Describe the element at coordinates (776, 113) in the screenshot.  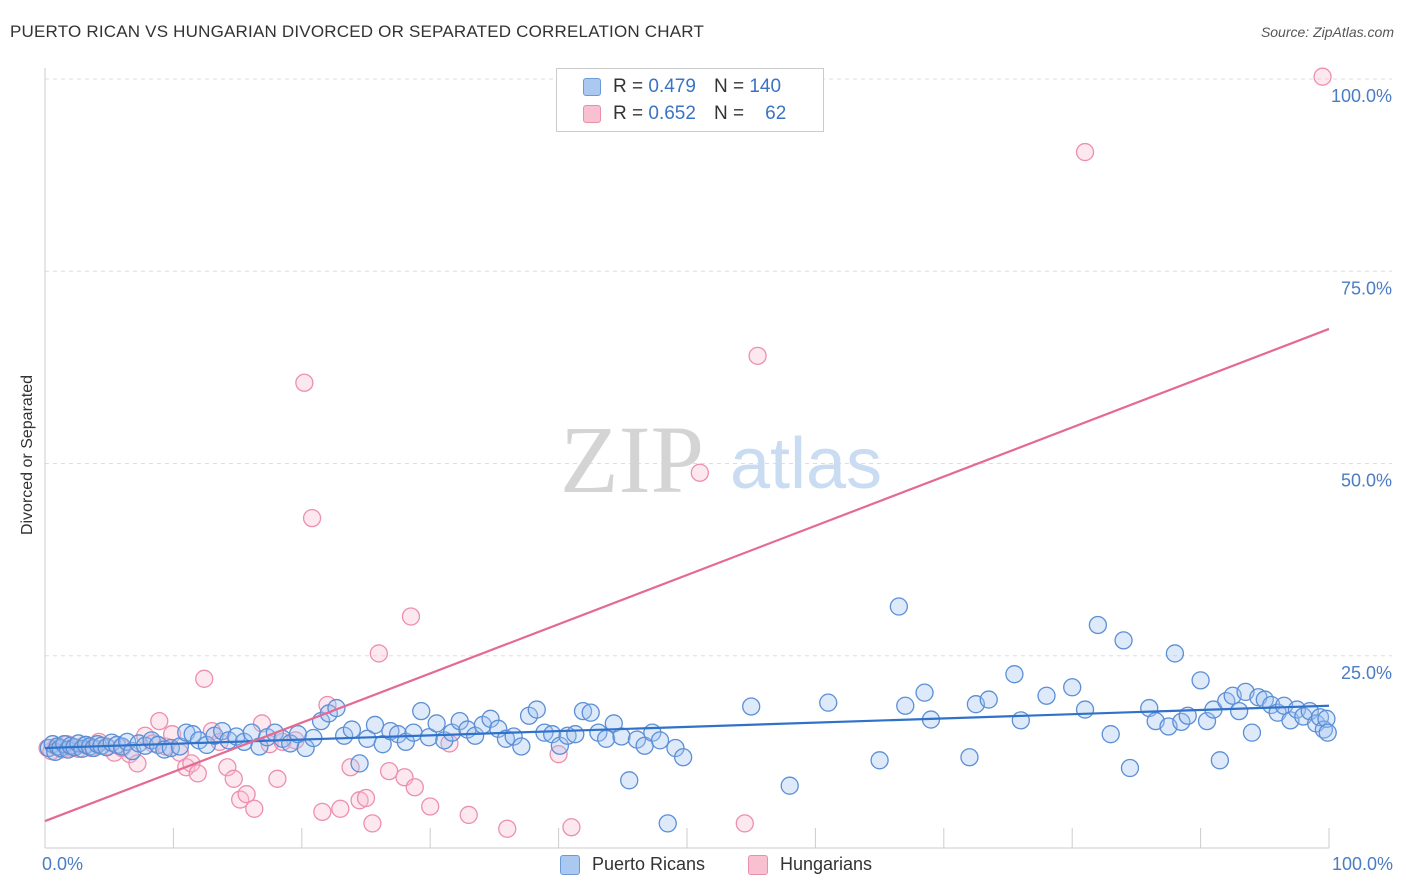
I see `legend-n-value: 62` at that location.